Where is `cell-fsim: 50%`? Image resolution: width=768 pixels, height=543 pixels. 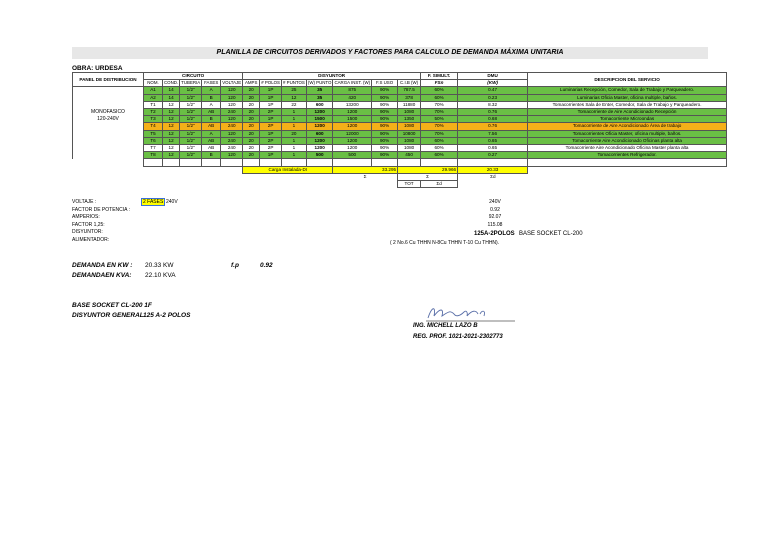
cell-fsim: 50% is located at coordinates (439, 119).